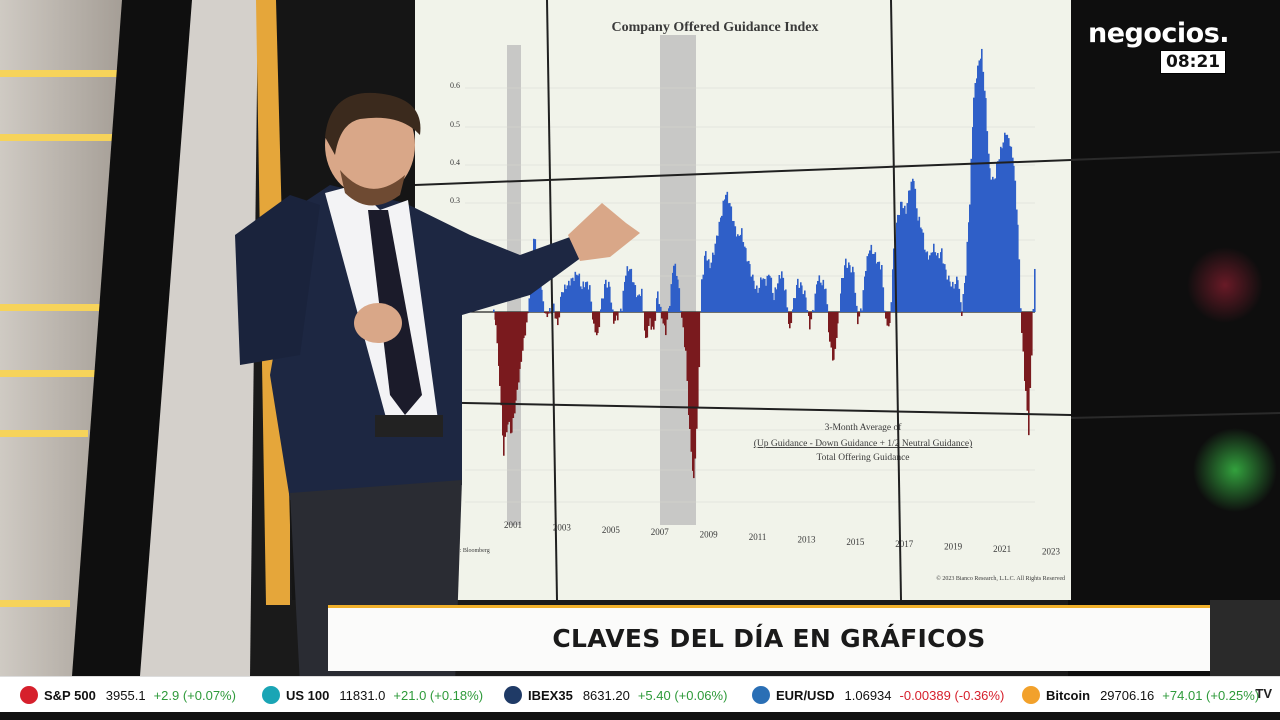 The image size is (1280, 720). Describe the element at coordinates (864, 427) in the screenshot. I see `annotation-line-1: 3-Month Average of` at that location.